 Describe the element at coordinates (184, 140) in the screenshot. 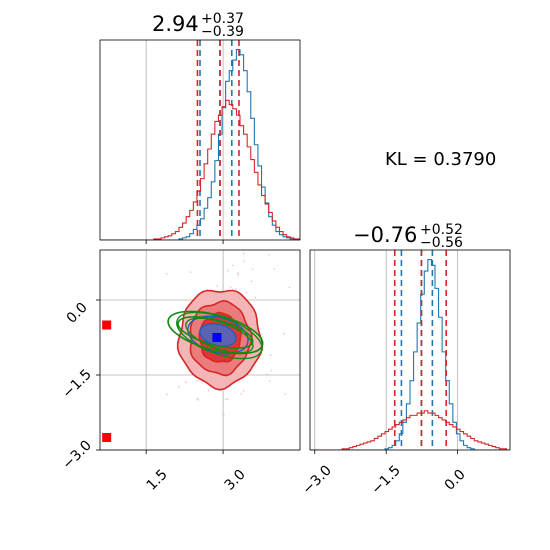

I see `histogram-param1-grid` at that location.